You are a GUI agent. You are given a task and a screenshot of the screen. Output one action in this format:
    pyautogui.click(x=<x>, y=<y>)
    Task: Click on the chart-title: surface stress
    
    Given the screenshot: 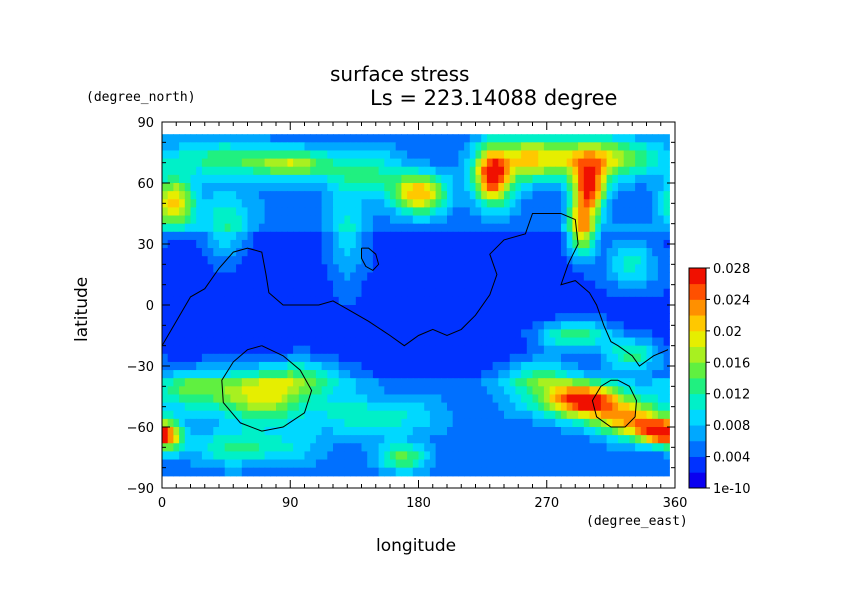 What is the action you would take?
    pyautogui.click(x=400, y=74)
    